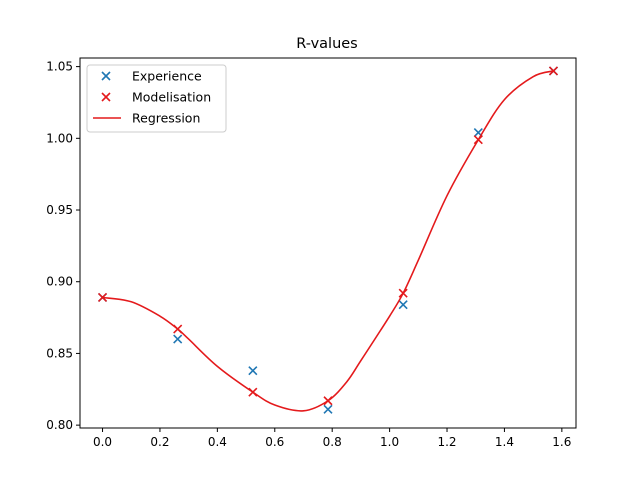 This screenshot has width=640, height=480. I want to click on x-tick-label: 0.6, so click(274, 442).